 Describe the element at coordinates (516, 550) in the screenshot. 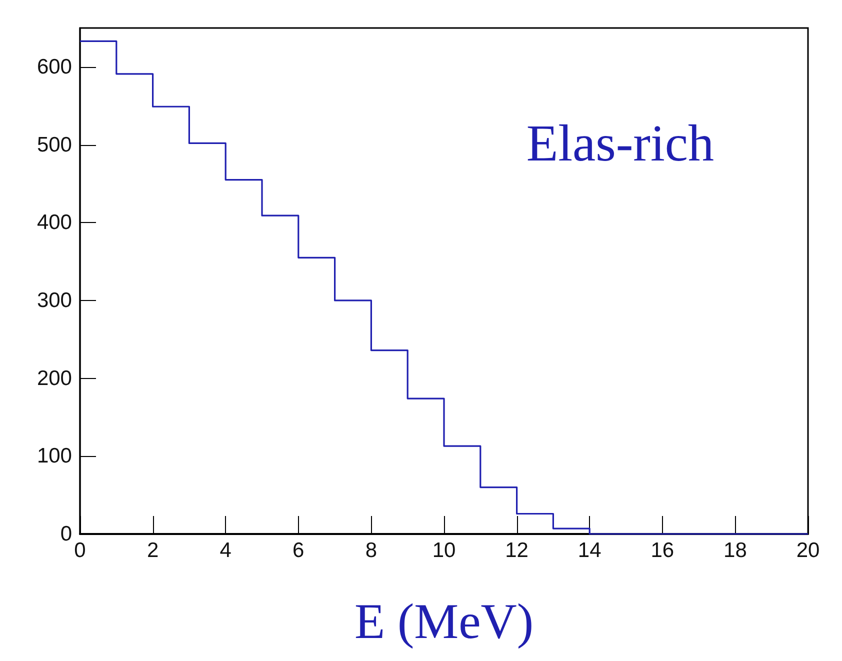

I see `x-tick-label: 12` at that location.